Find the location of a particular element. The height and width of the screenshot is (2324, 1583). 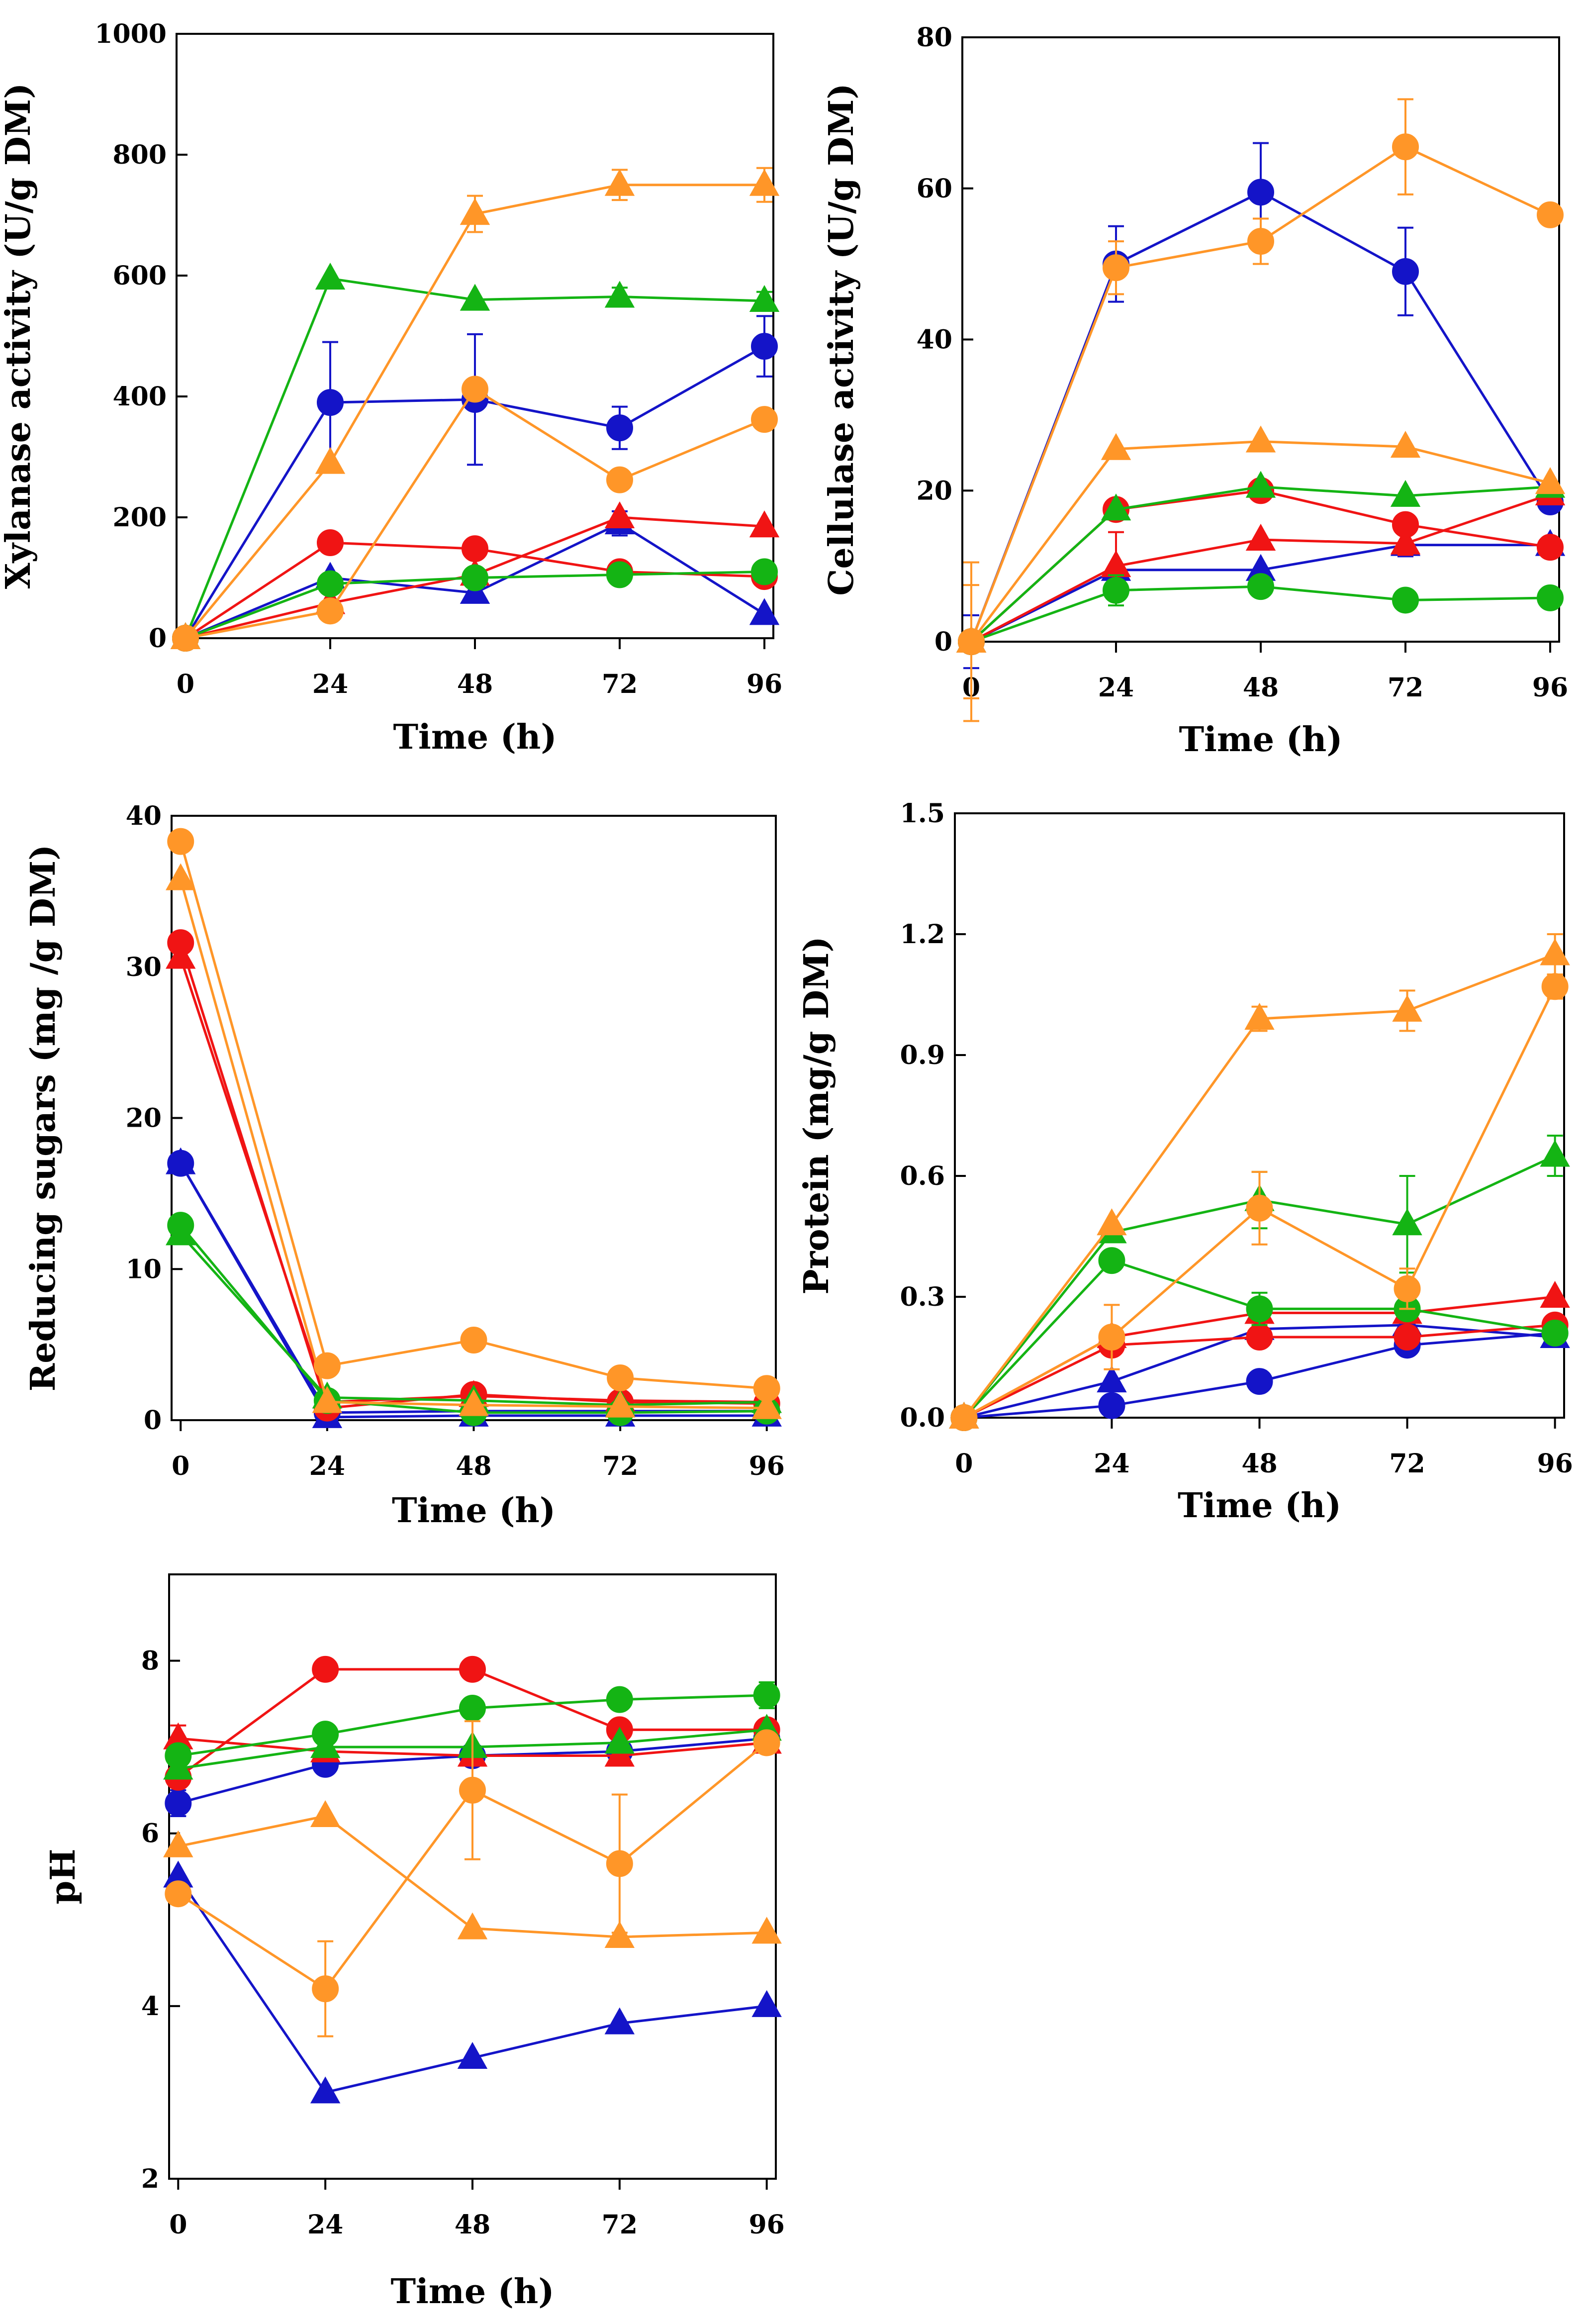

protein-y-tick-label: 1.2 is located at coordinates (923, 935).